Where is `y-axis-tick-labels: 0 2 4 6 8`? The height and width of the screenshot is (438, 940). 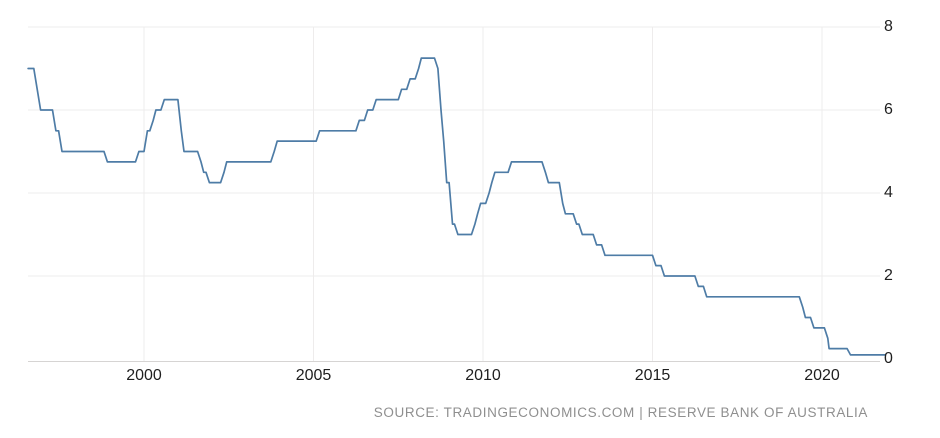 y-axis-tick-labels: 0 2 4 6 8 is located at coordinates (888, 192).